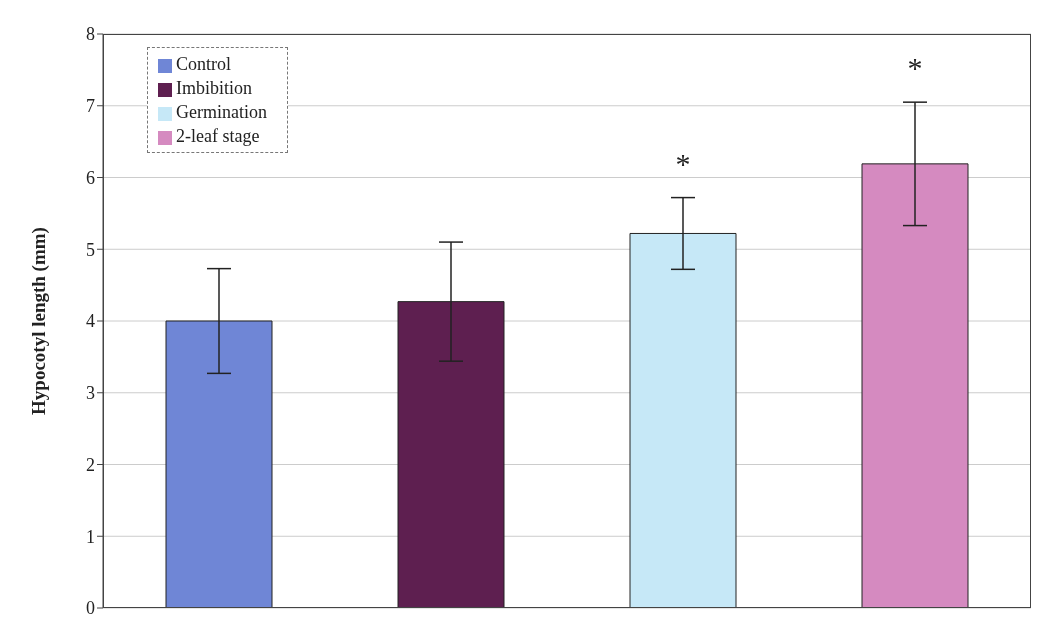  I want to click on y-tick-label: 6, so click(90, 177).